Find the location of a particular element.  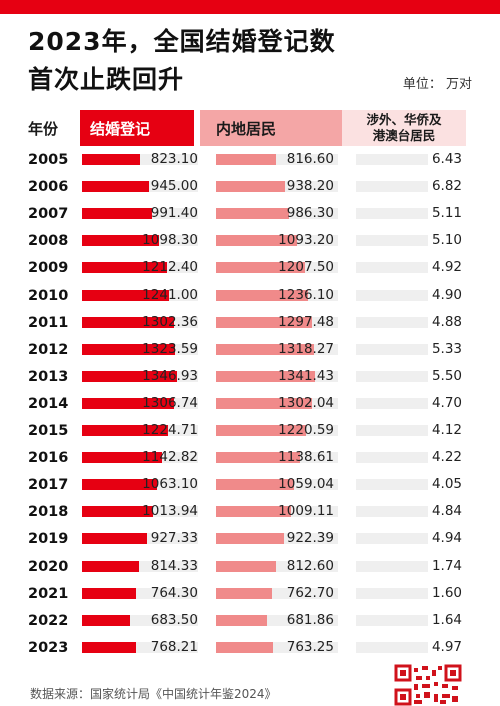

foreign-value: 4.84 is located at coordinates (446, 511).